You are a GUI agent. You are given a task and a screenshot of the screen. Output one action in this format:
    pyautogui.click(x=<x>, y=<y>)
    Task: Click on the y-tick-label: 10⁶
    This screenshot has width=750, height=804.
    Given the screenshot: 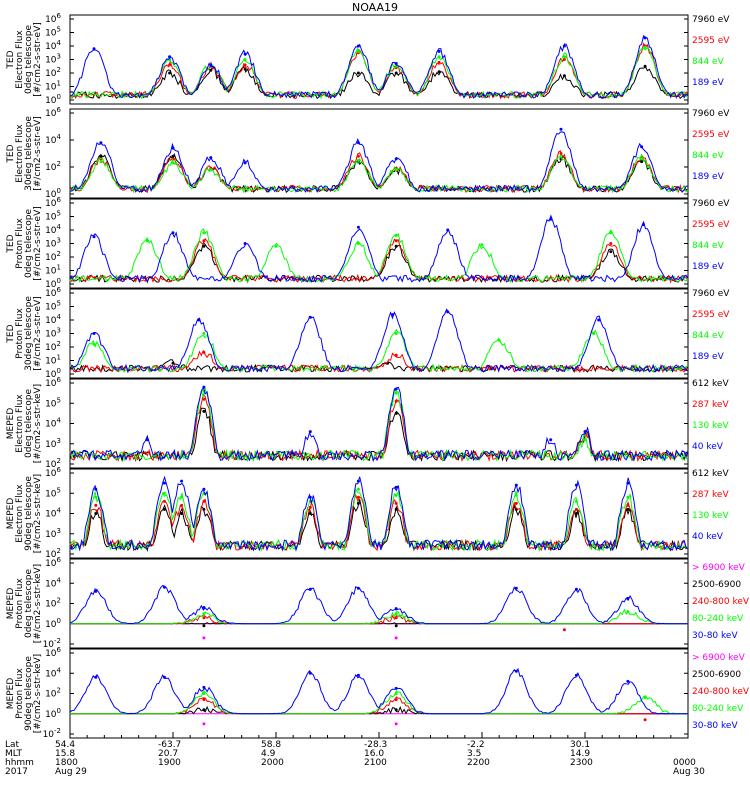 What is the action you would take?
    pyautogui.click(x=53, y=112)
    